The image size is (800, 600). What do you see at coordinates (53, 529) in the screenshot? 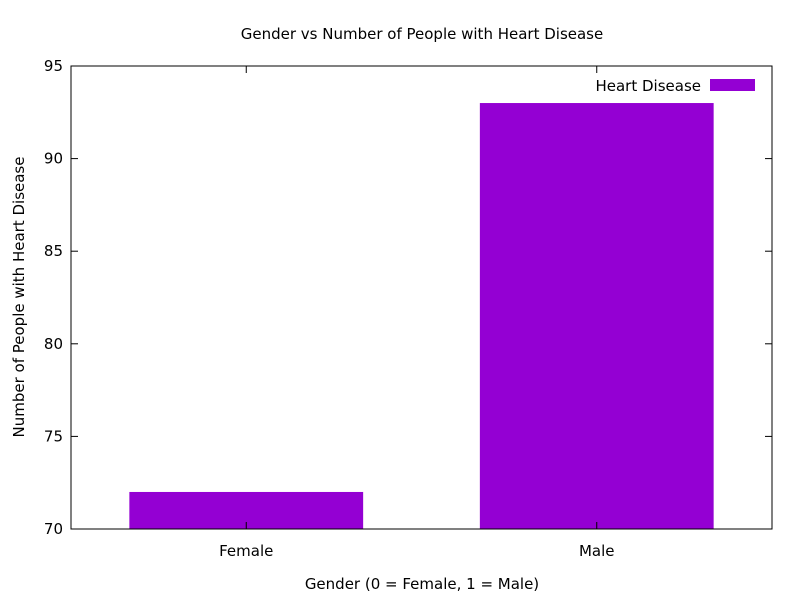
I see `y-tick-label: 70` at bounding box center [53, 529].